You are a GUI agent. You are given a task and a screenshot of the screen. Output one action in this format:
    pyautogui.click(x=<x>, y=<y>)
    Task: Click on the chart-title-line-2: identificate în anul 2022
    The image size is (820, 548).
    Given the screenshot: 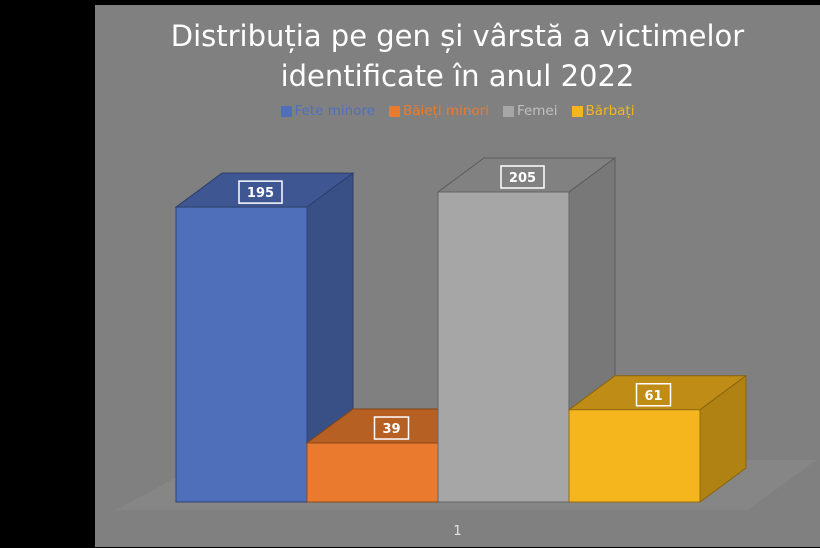 What is the action you would take?
    pyautogui.click(x=457, y=76)
    